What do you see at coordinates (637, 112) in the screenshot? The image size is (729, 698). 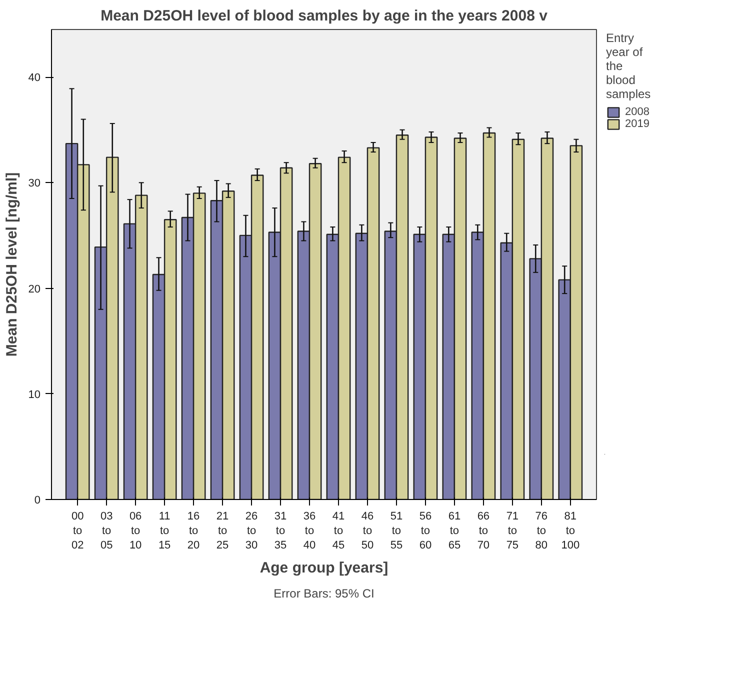 I see `legend-label: 2008` at bounding box center [637, 112].